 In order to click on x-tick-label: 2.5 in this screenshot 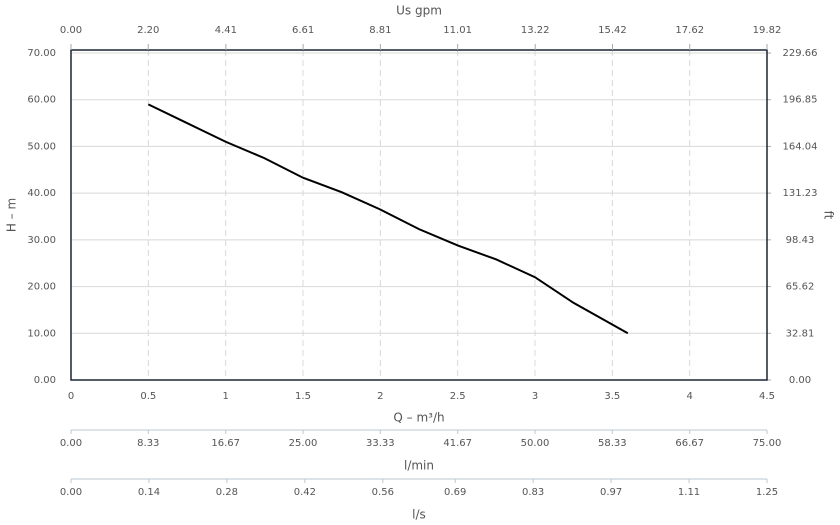, I will do `click(458, 396)`.